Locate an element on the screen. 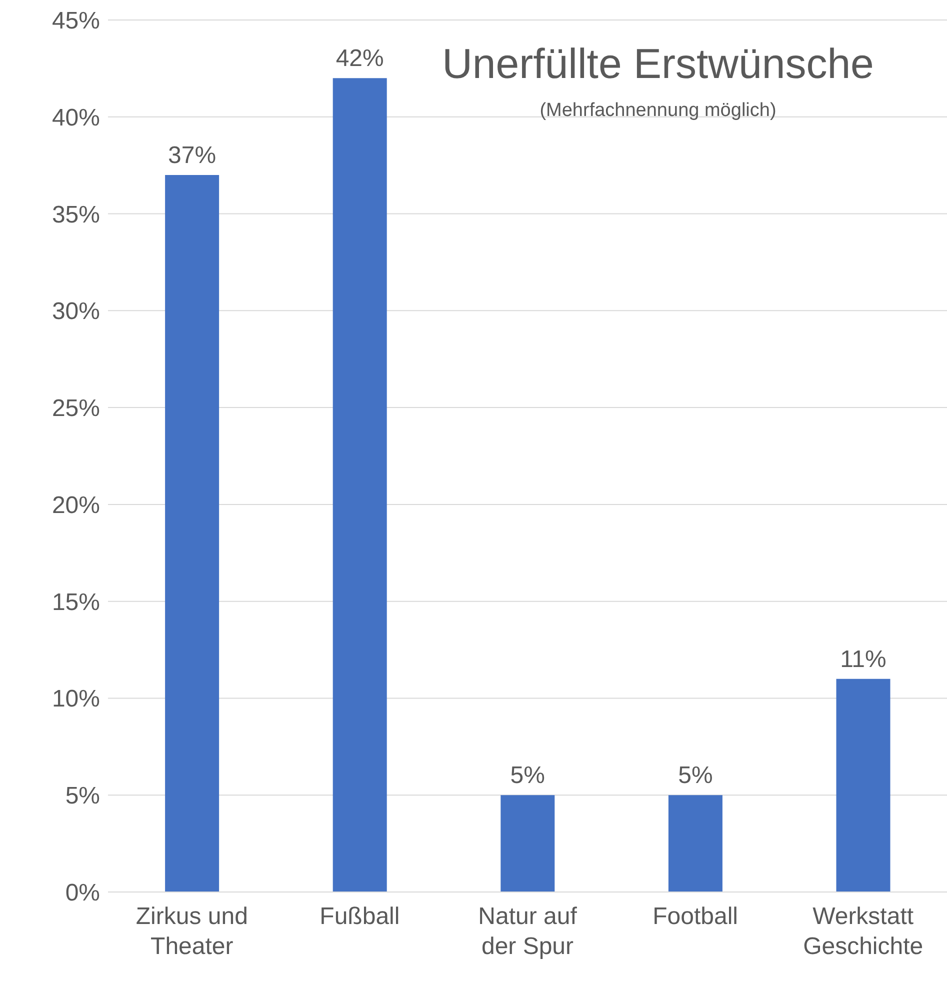 The width and height of the screenshot is (947, 987). y-tick-label: 20% is located at coordinates (76, 505).